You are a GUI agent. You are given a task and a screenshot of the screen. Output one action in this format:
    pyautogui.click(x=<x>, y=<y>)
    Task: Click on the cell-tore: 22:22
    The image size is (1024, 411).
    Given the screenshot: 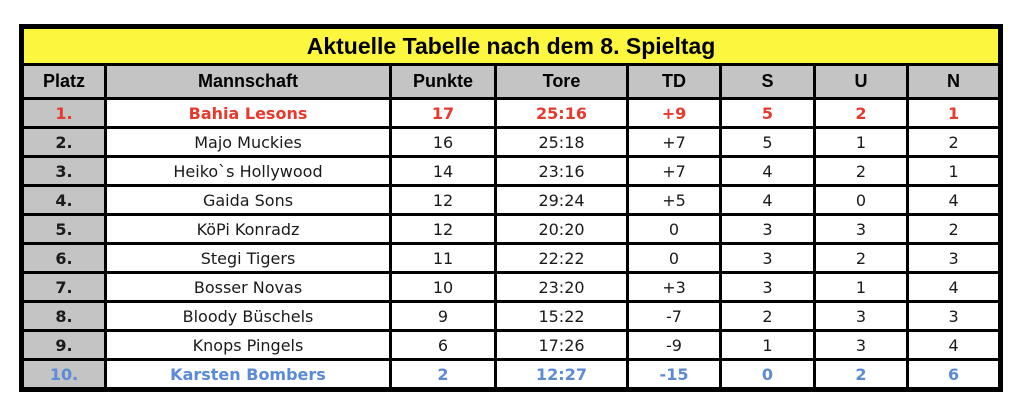 What is the action you would take?
    pyautogui.click(x=561, y=258)
    